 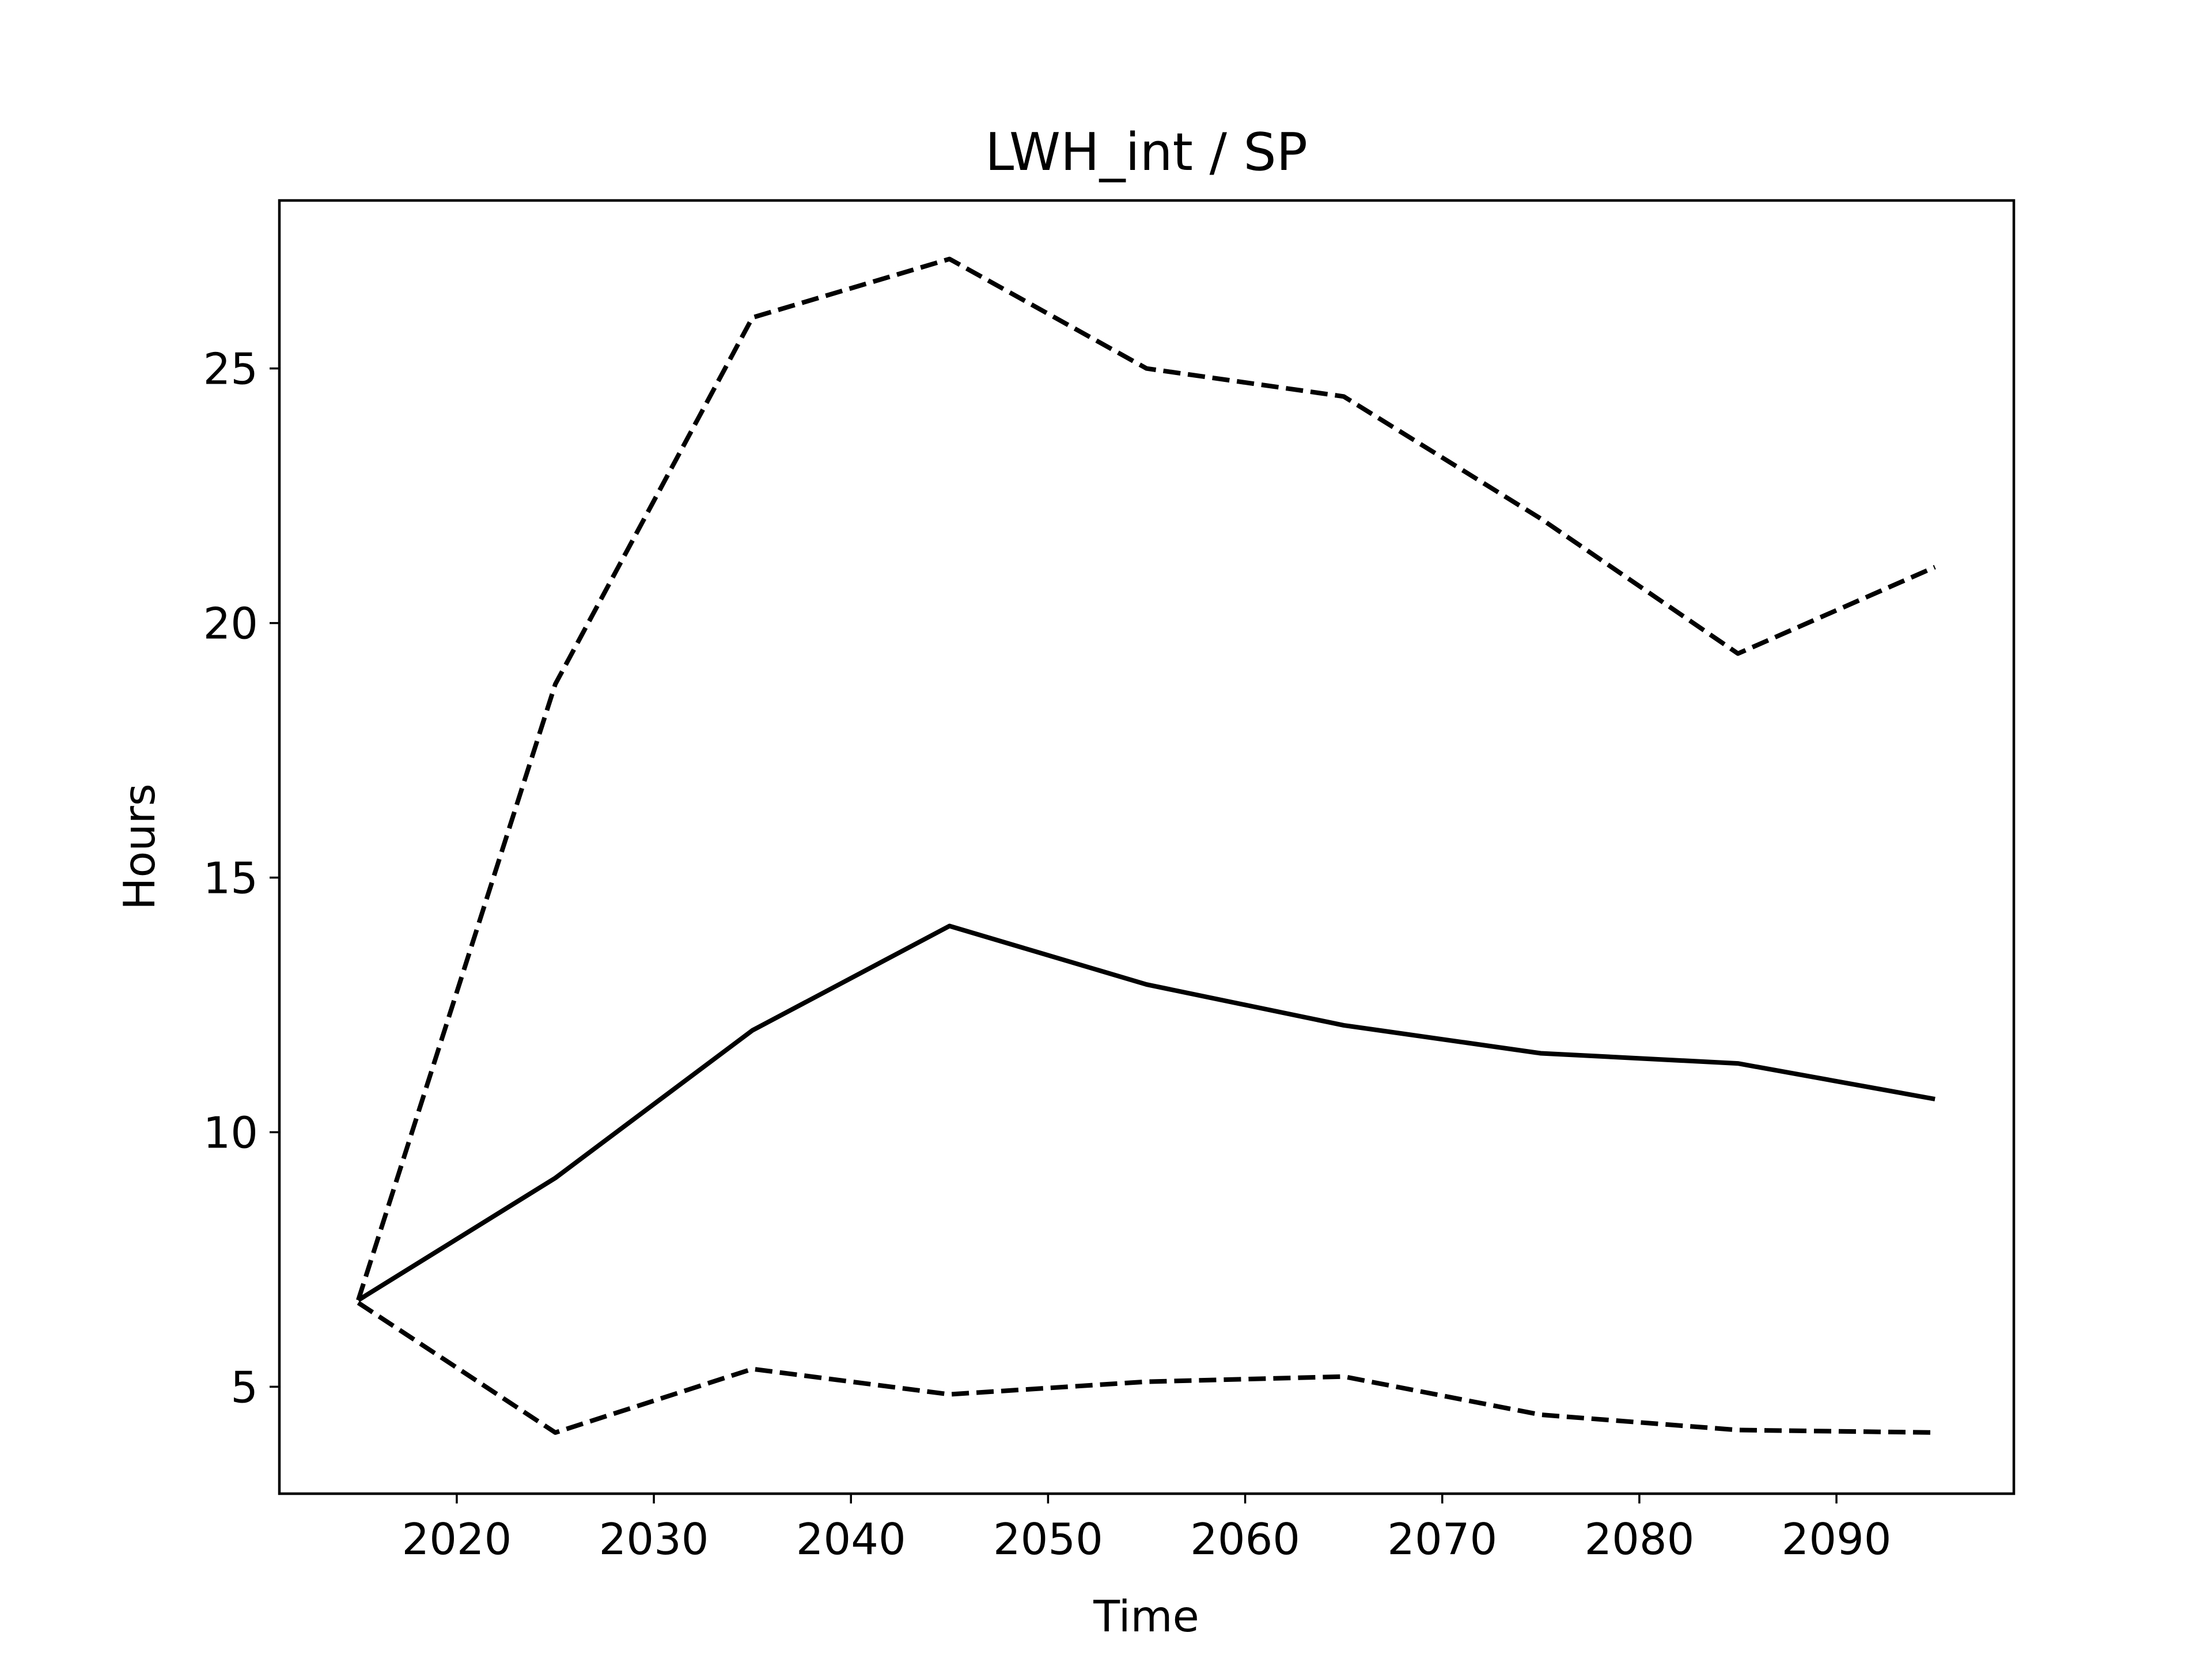 What do you see at coordinates (1146, 152) in the screenshot?
I see `chart-title: LWH_int / SP` at bounding box center [1146, 152].